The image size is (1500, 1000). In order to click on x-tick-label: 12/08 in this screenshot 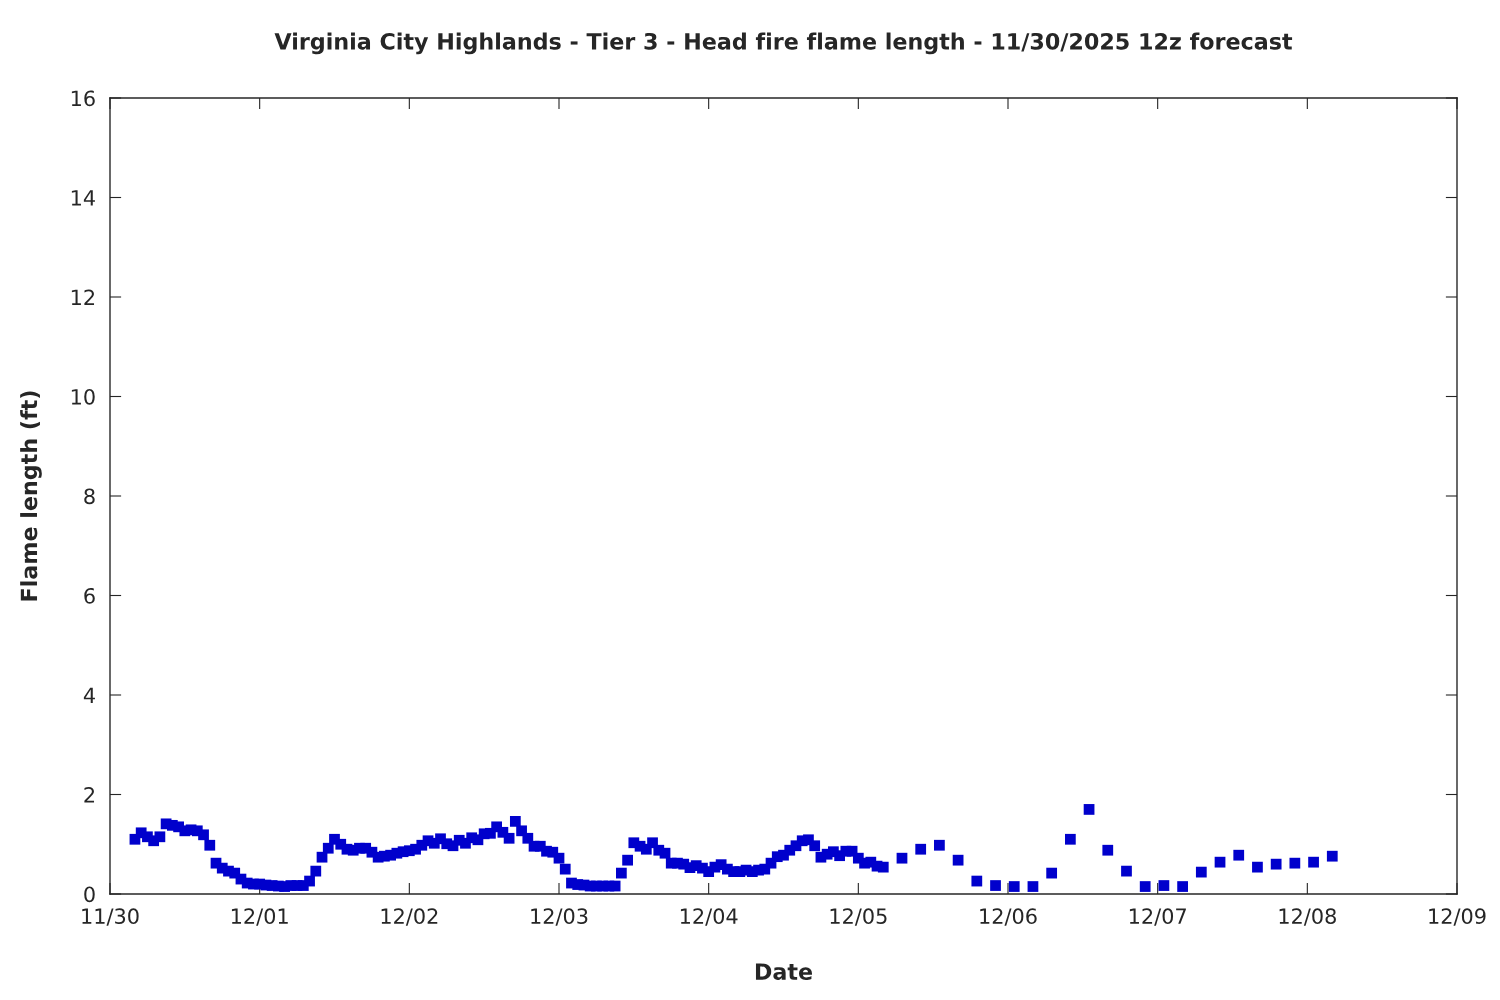, I will do `click(1307, 917)`.